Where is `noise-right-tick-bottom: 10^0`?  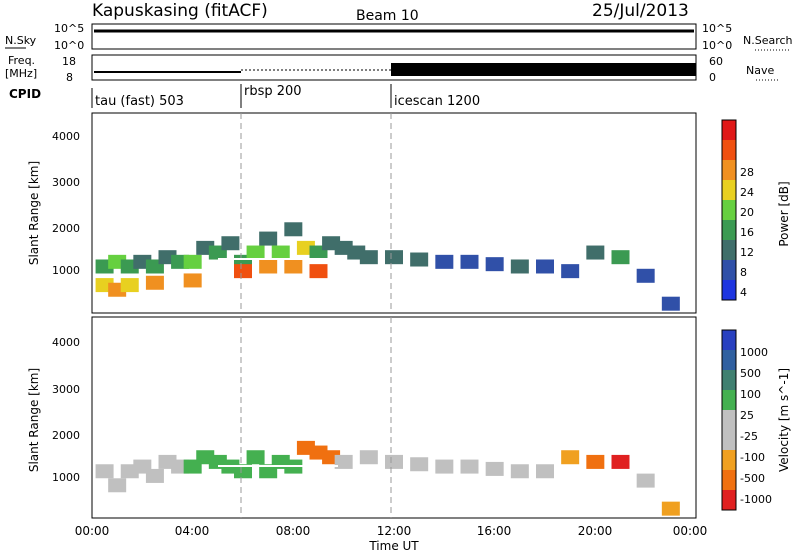 noise-right-tick-bottom: 10^0 is located at coordinates (717, 45).